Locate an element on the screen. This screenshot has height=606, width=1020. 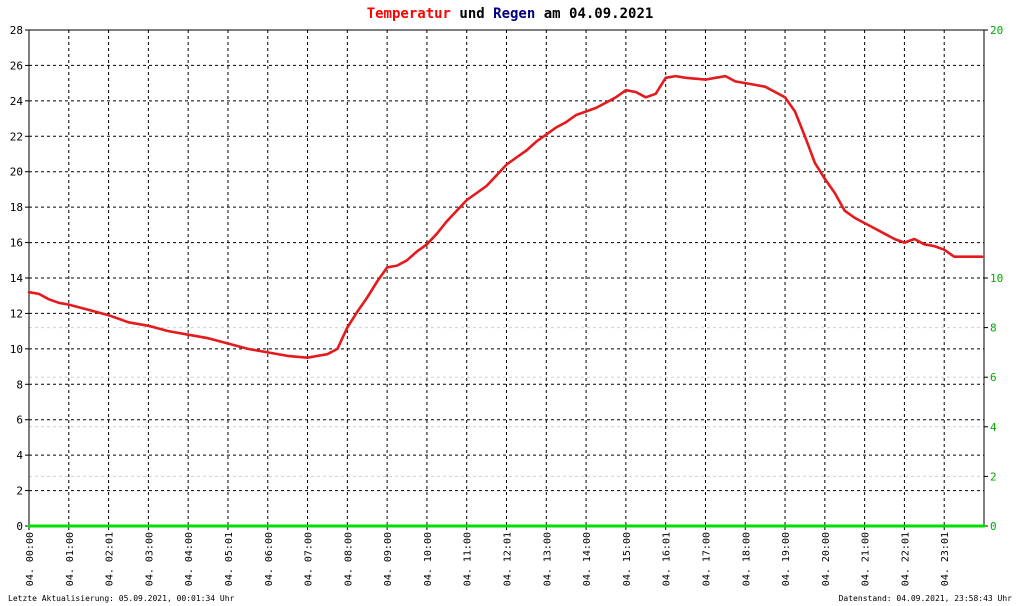
y-tick-label: 14 is located at coordinates (17, 278).